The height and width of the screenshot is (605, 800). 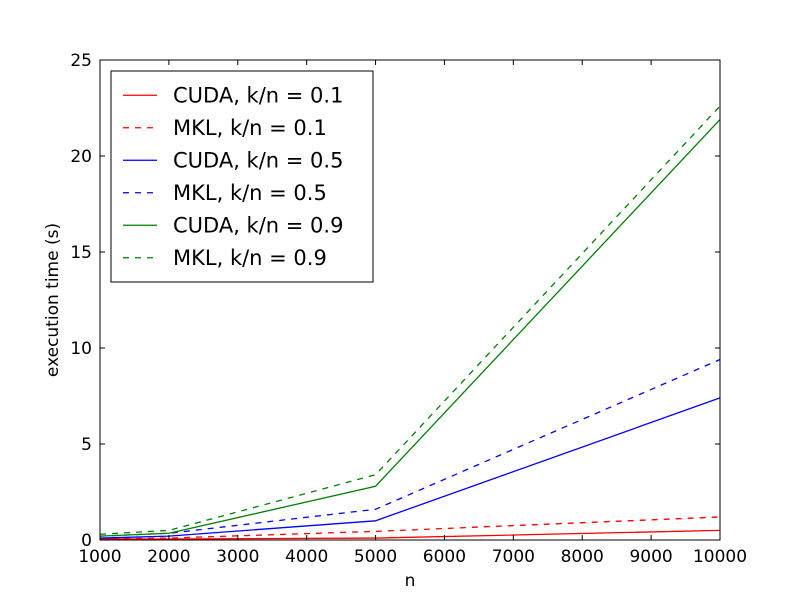 I want to click on legend-label: MKL, k/n = 0.1, so click(x=250, y=128).